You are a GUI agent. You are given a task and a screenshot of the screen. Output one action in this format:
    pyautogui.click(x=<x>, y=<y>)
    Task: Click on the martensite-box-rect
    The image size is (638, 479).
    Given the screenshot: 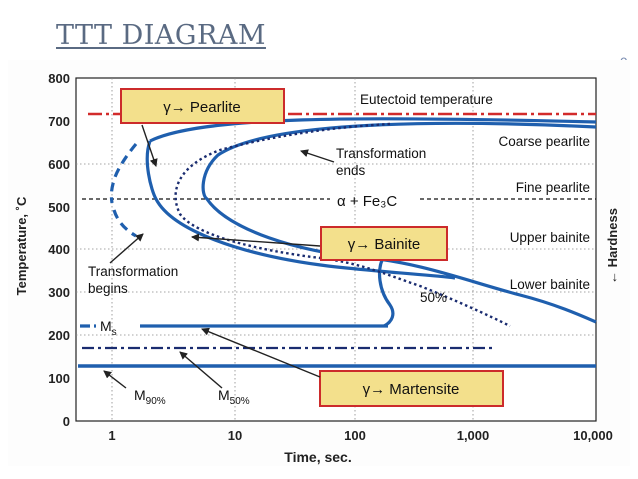 What is the action you would take?
    pyautogui.click(x=411, y=388)
    